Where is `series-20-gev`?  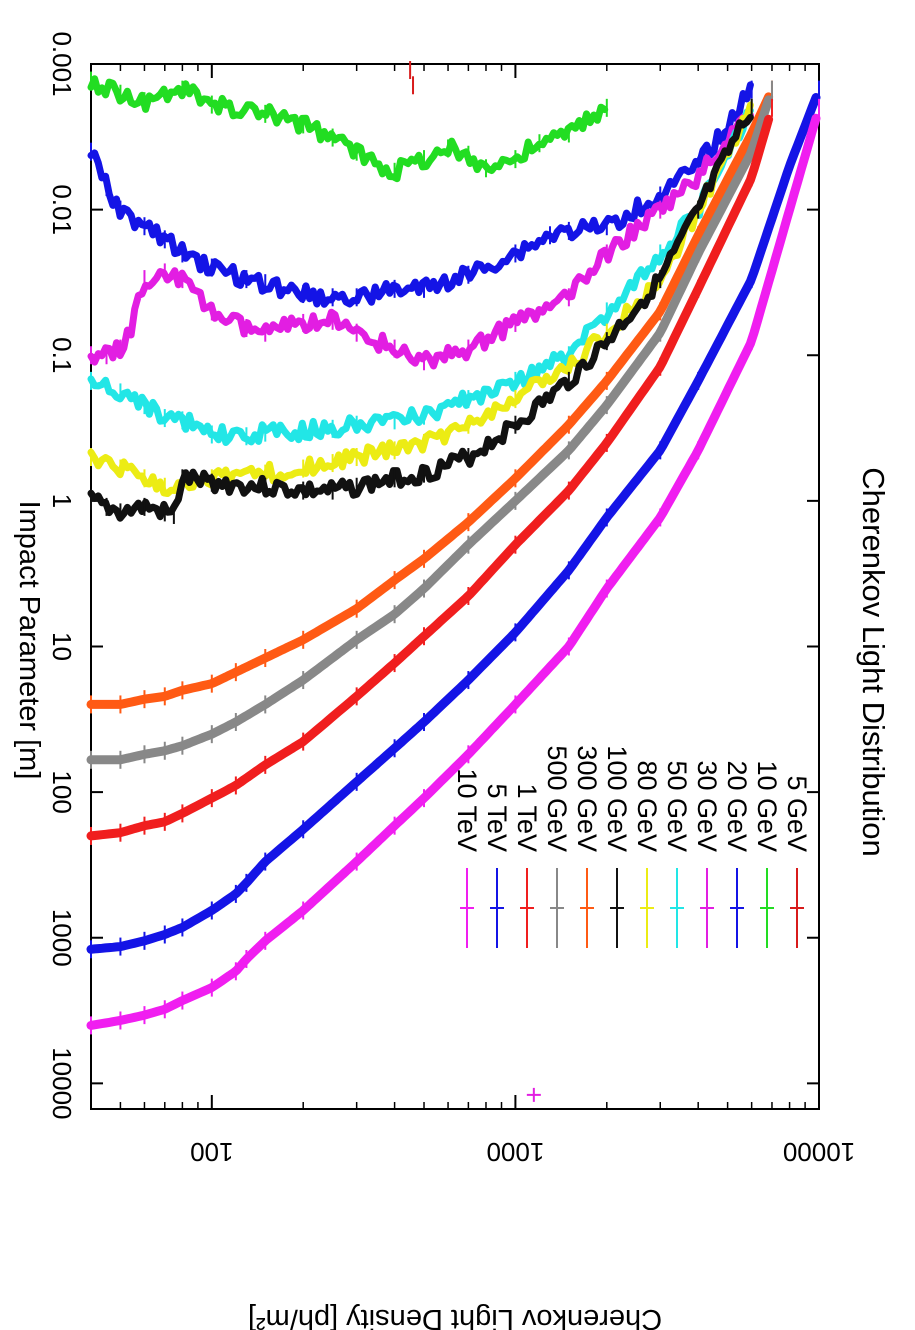
series-20-gev is located at coordinates (420, 194).